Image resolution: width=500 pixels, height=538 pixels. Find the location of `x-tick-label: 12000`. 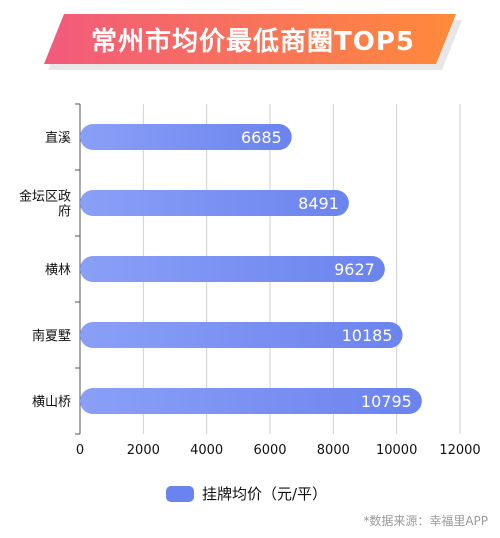

x-tick-label: 12000 is located at coordinates (459, 450).